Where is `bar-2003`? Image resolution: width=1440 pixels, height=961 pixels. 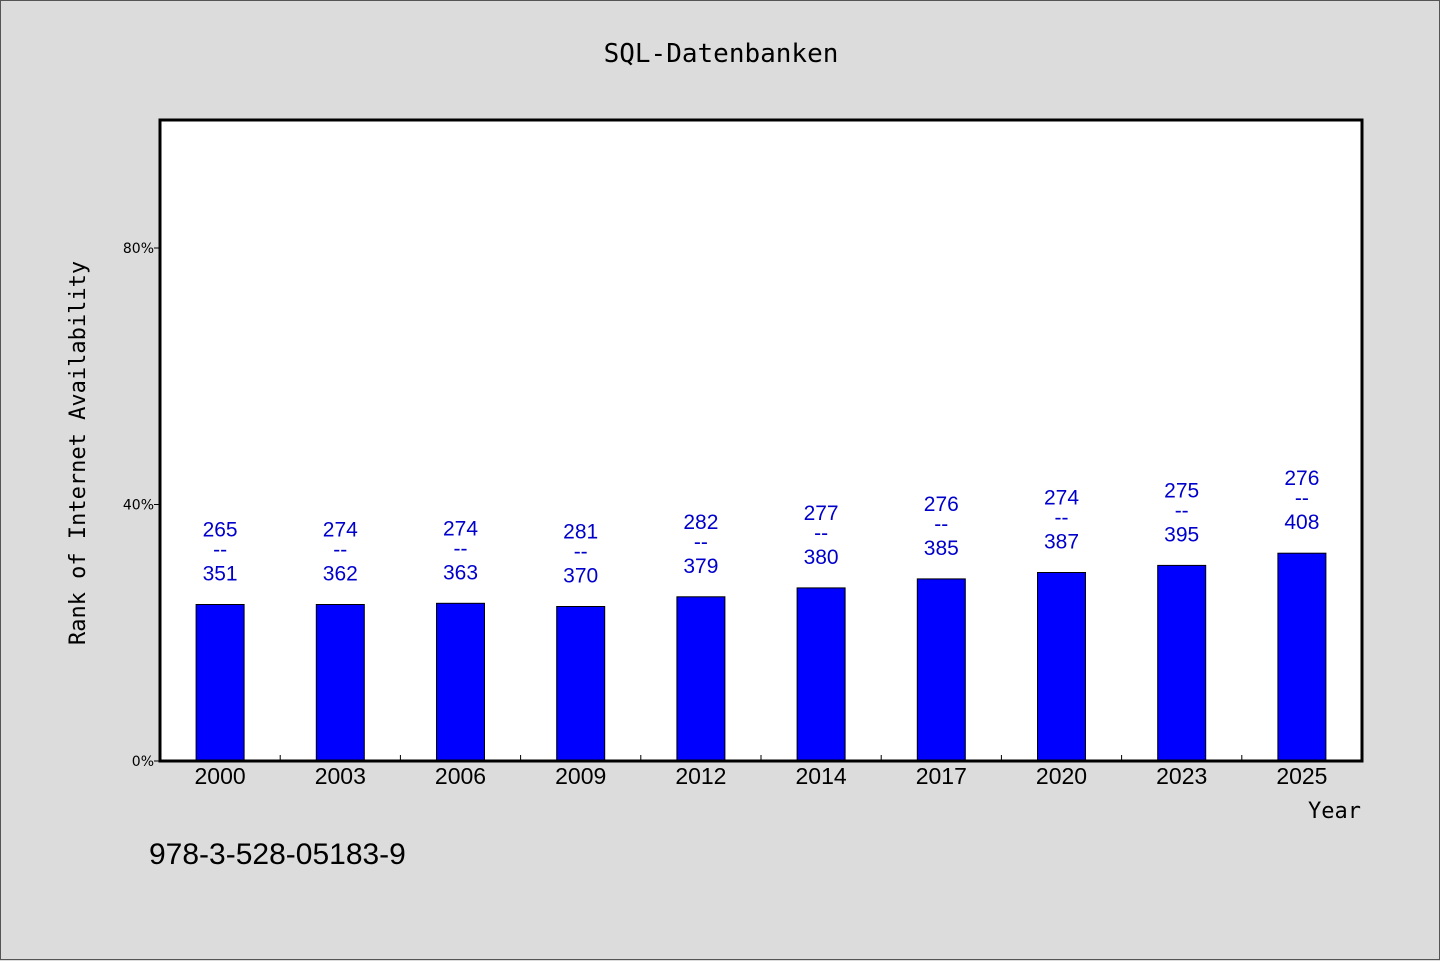 bar-2003 is located at coordinates (340, 683).